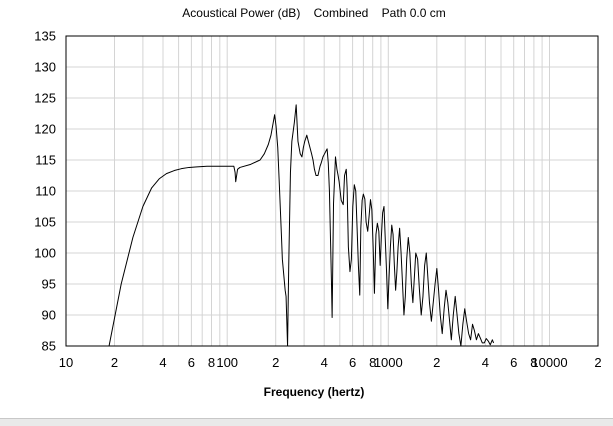 Image resolution: width=613 pixels, height=426 pixels. I want to click on y-tick-label: 90, so click(49, 315).